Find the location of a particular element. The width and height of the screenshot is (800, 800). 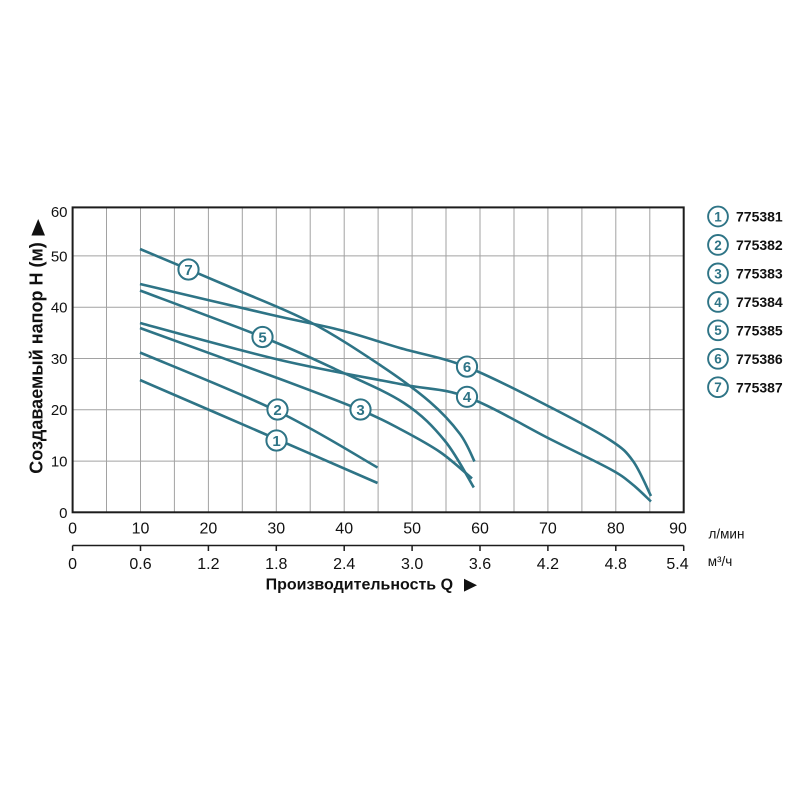

svg-text: 4.8 is located at coordinates (616, 564).